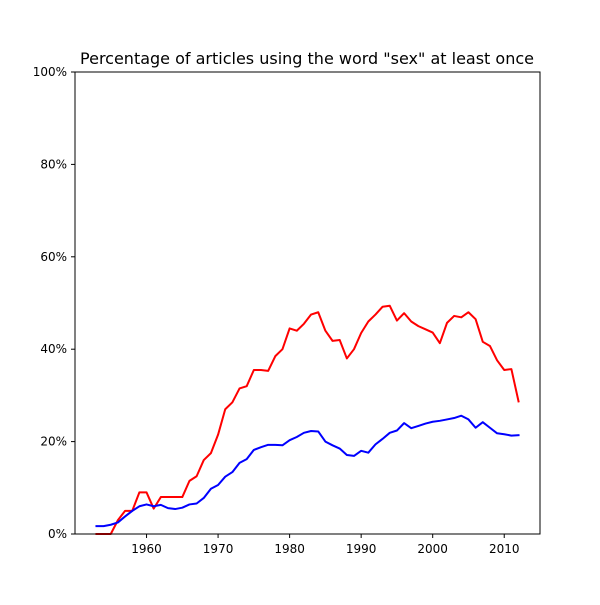 The height and width of the screenshot is (605, 600). I want to click on x-tick-label: 2000, so click(432, 549).